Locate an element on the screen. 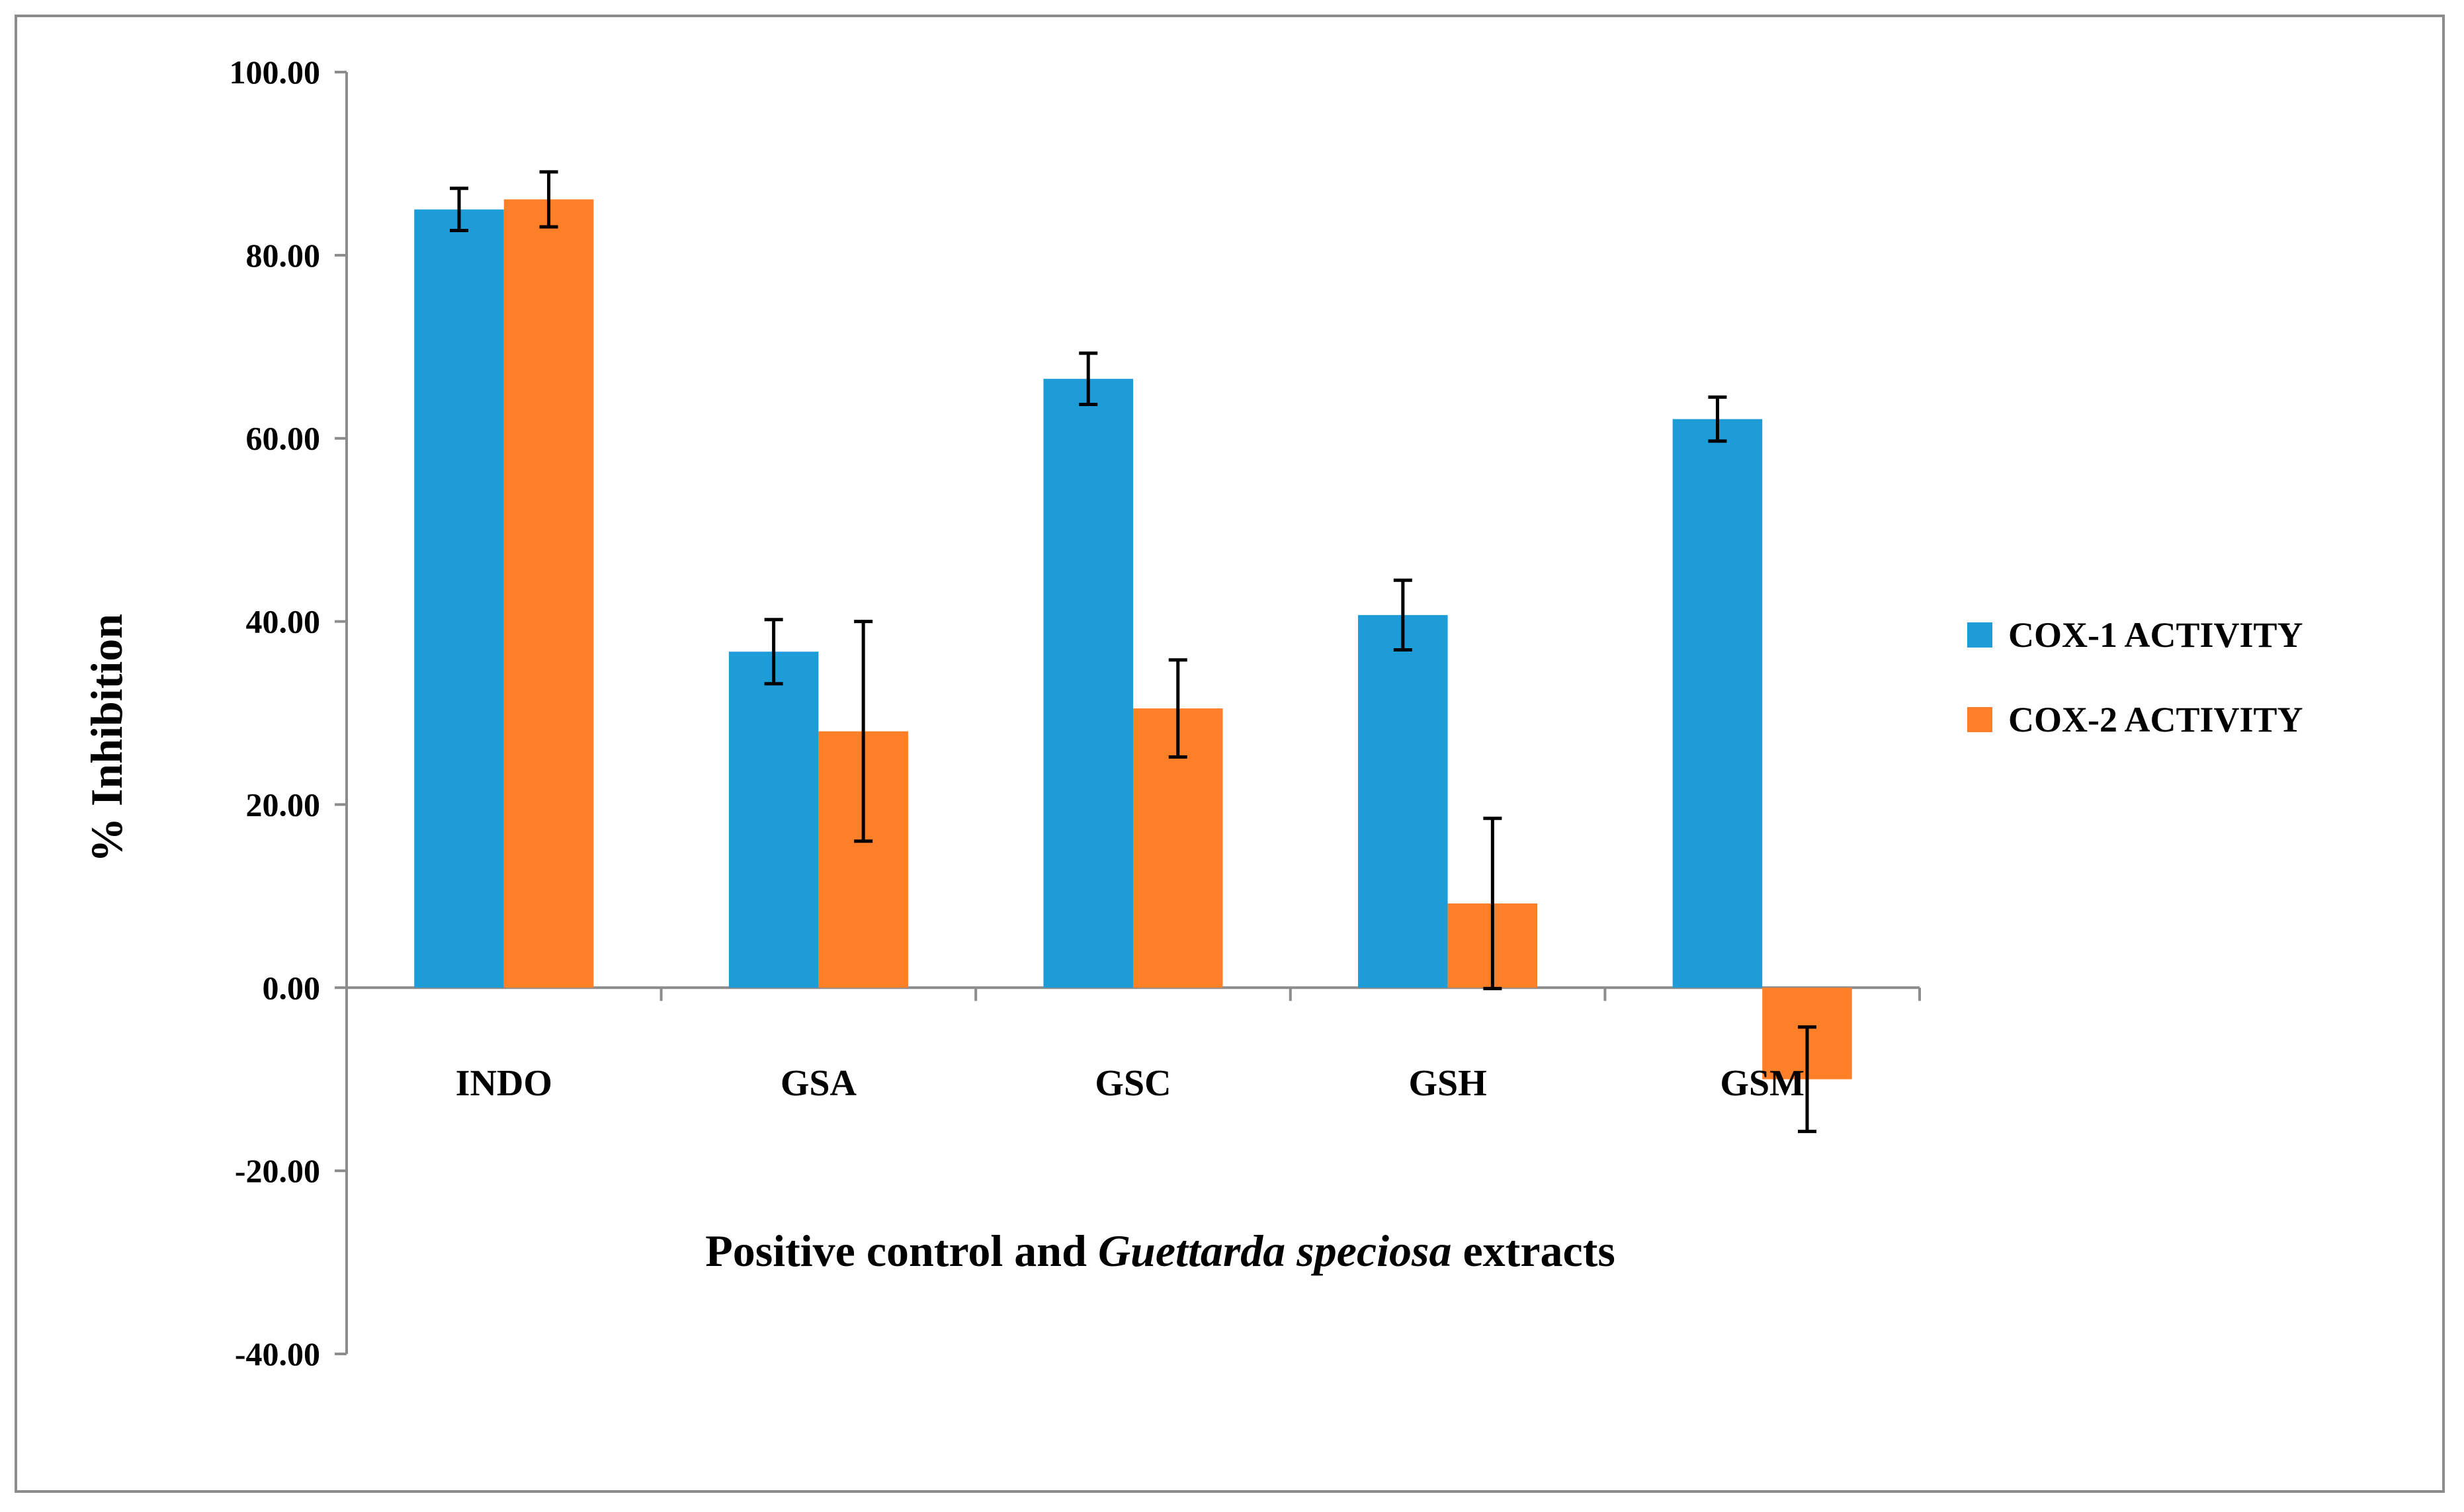  x-axis-title-italic: Guettarda speciosa is located at coordinates (1275, 1251).